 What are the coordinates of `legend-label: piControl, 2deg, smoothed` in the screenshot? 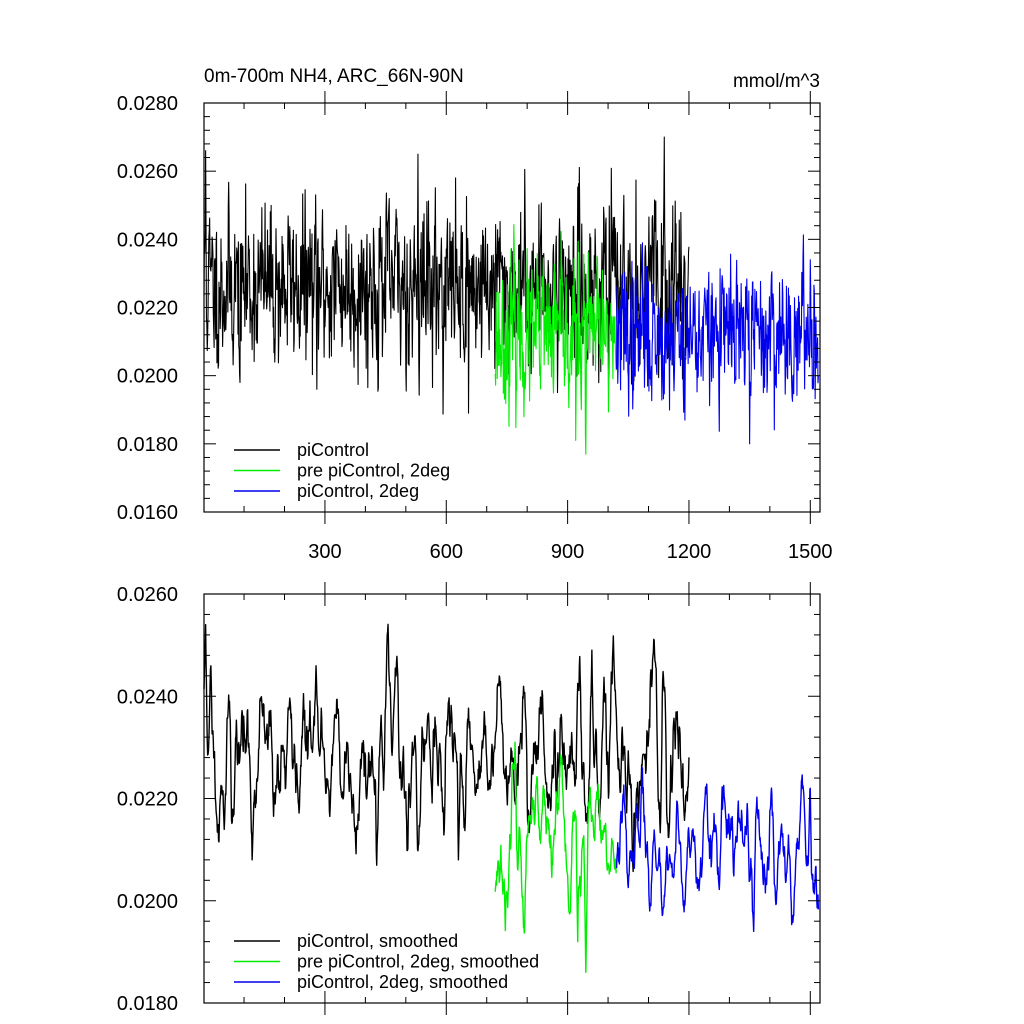 It's located at (402, 982).